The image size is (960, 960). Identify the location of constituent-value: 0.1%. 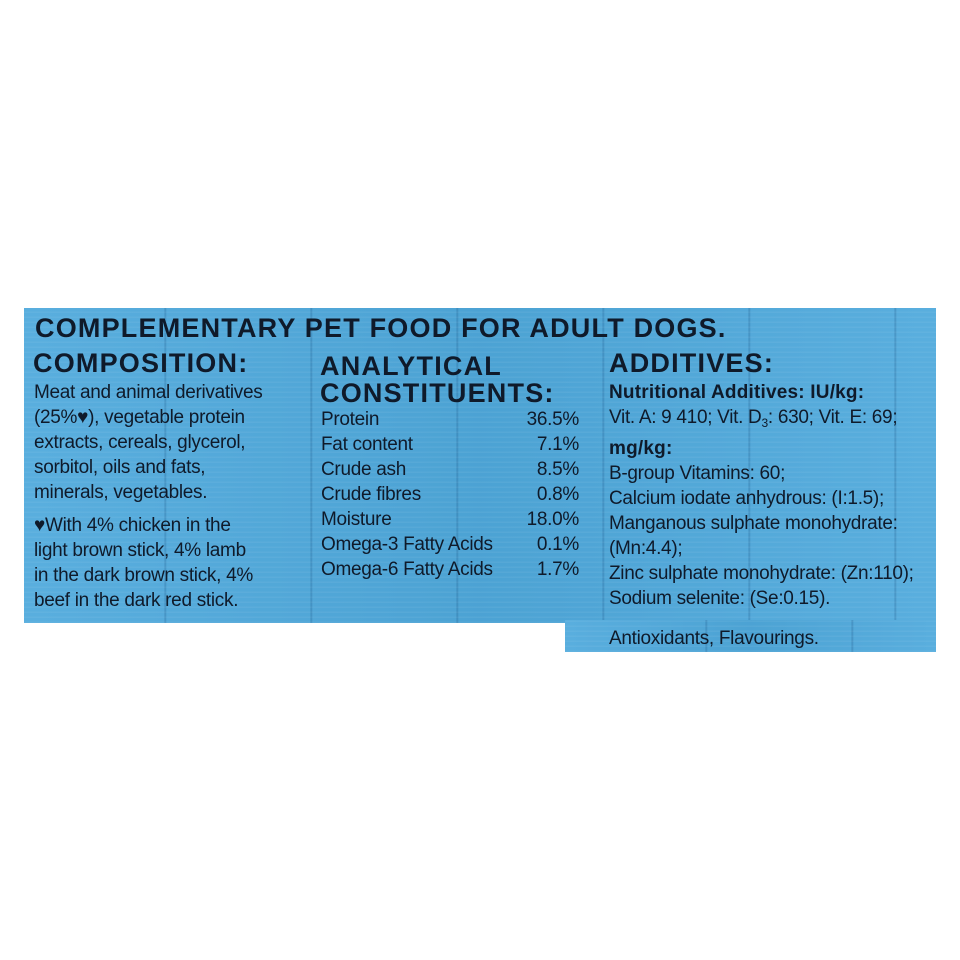
(557, 544).